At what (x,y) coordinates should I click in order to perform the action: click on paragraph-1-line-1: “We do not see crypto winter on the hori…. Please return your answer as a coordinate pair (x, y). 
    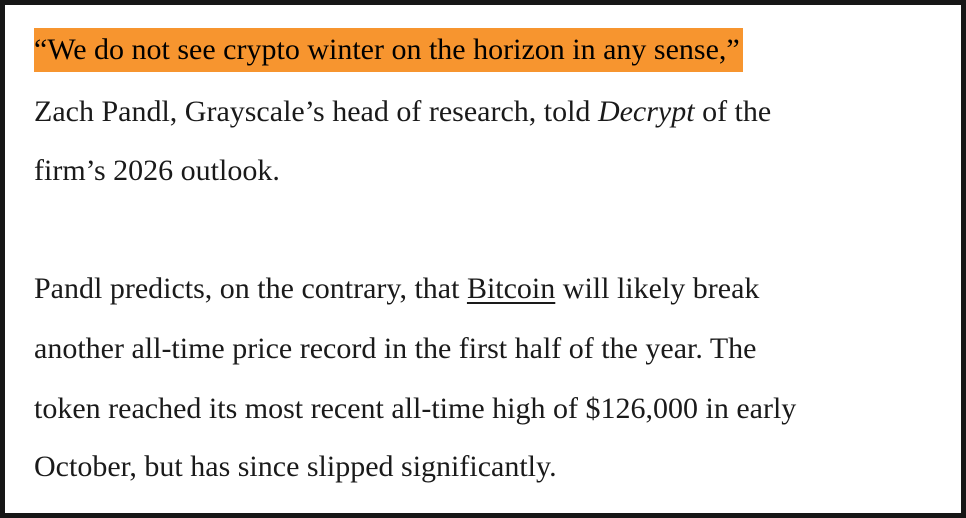
    Looking at the image, I should click on (388, 50).